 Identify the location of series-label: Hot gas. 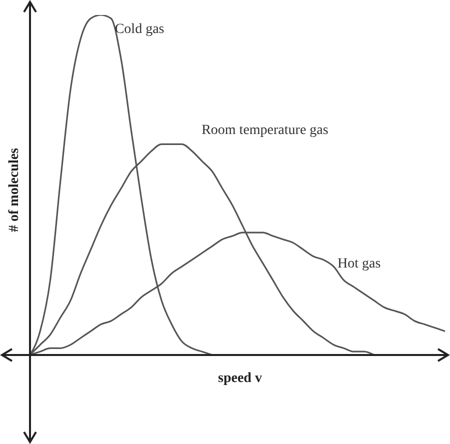
(359, 264).